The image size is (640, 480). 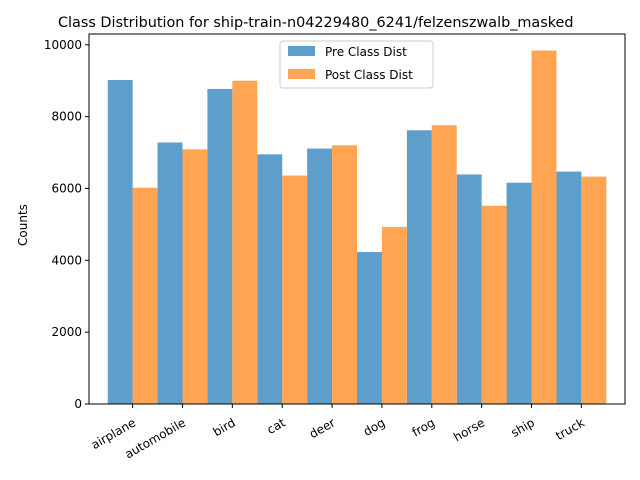 I want to click on bar-pre-frog, so click(x=419, y=267).